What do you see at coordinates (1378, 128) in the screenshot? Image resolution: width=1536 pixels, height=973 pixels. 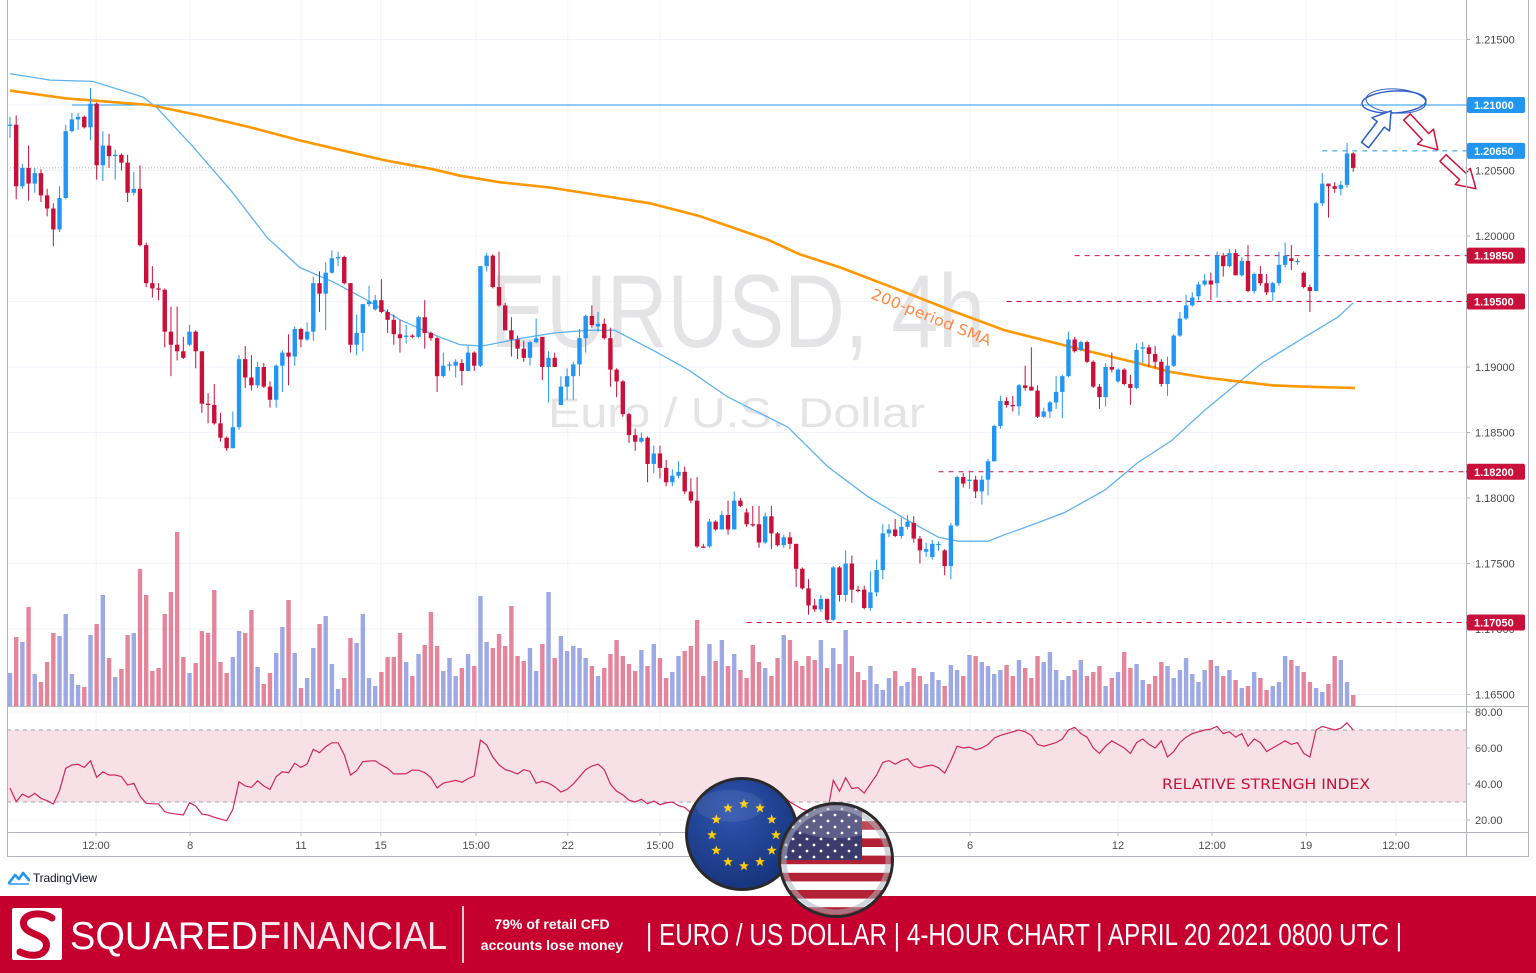 I see `up-arrow-icon` at bounding box center [1378, 128].